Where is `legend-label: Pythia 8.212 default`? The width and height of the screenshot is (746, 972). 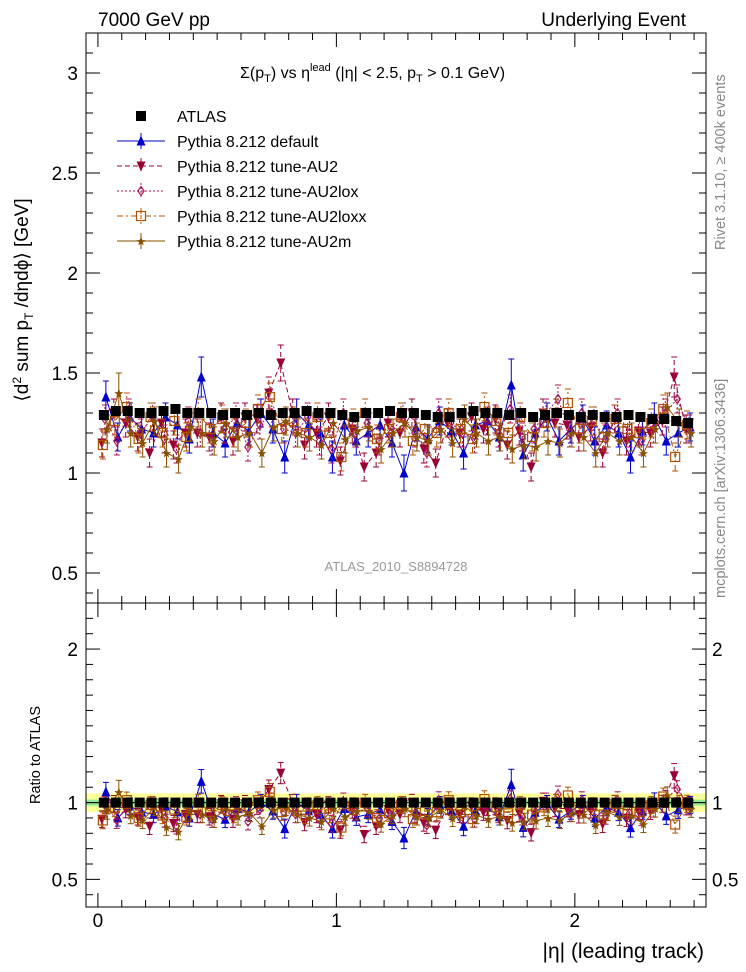 legend-label: Pythia 8.212 default is located at coordinates (248, 142).